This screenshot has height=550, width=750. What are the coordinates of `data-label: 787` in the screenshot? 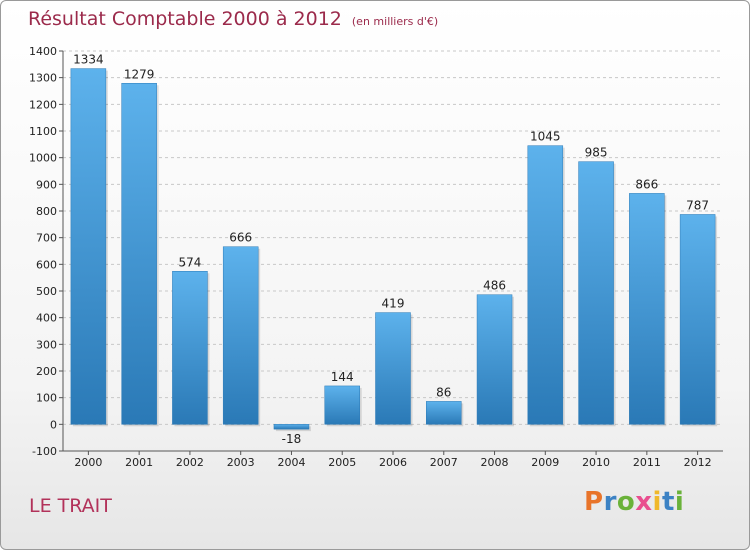 It's located at (697, 205).